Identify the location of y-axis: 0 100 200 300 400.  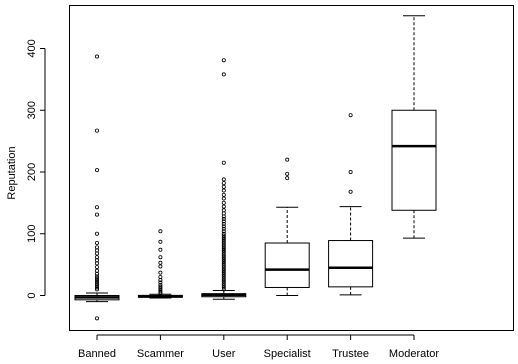
(36, 169).